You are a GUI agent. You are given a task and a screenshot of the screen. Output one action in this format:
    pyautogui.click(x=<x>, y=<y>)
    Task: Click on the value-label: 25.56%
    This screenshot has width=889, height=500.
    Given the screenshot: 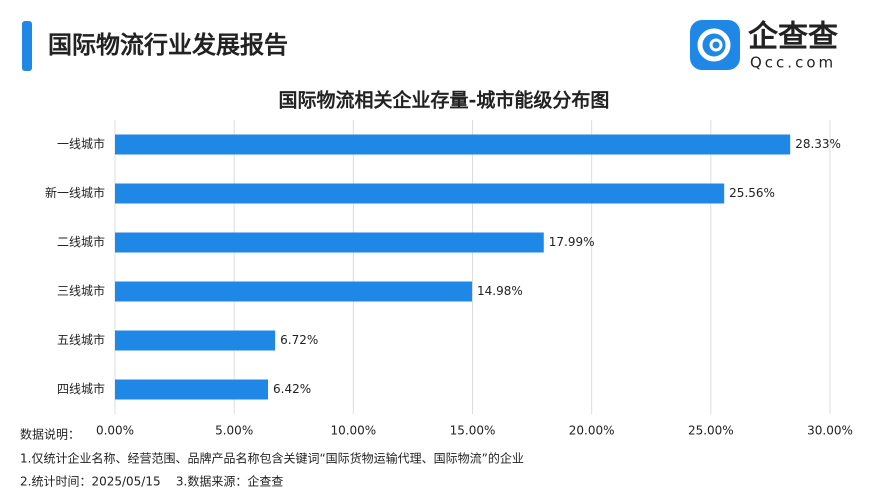 What is the action you would take?
    pyautogui.click(x=752, y=193)
    